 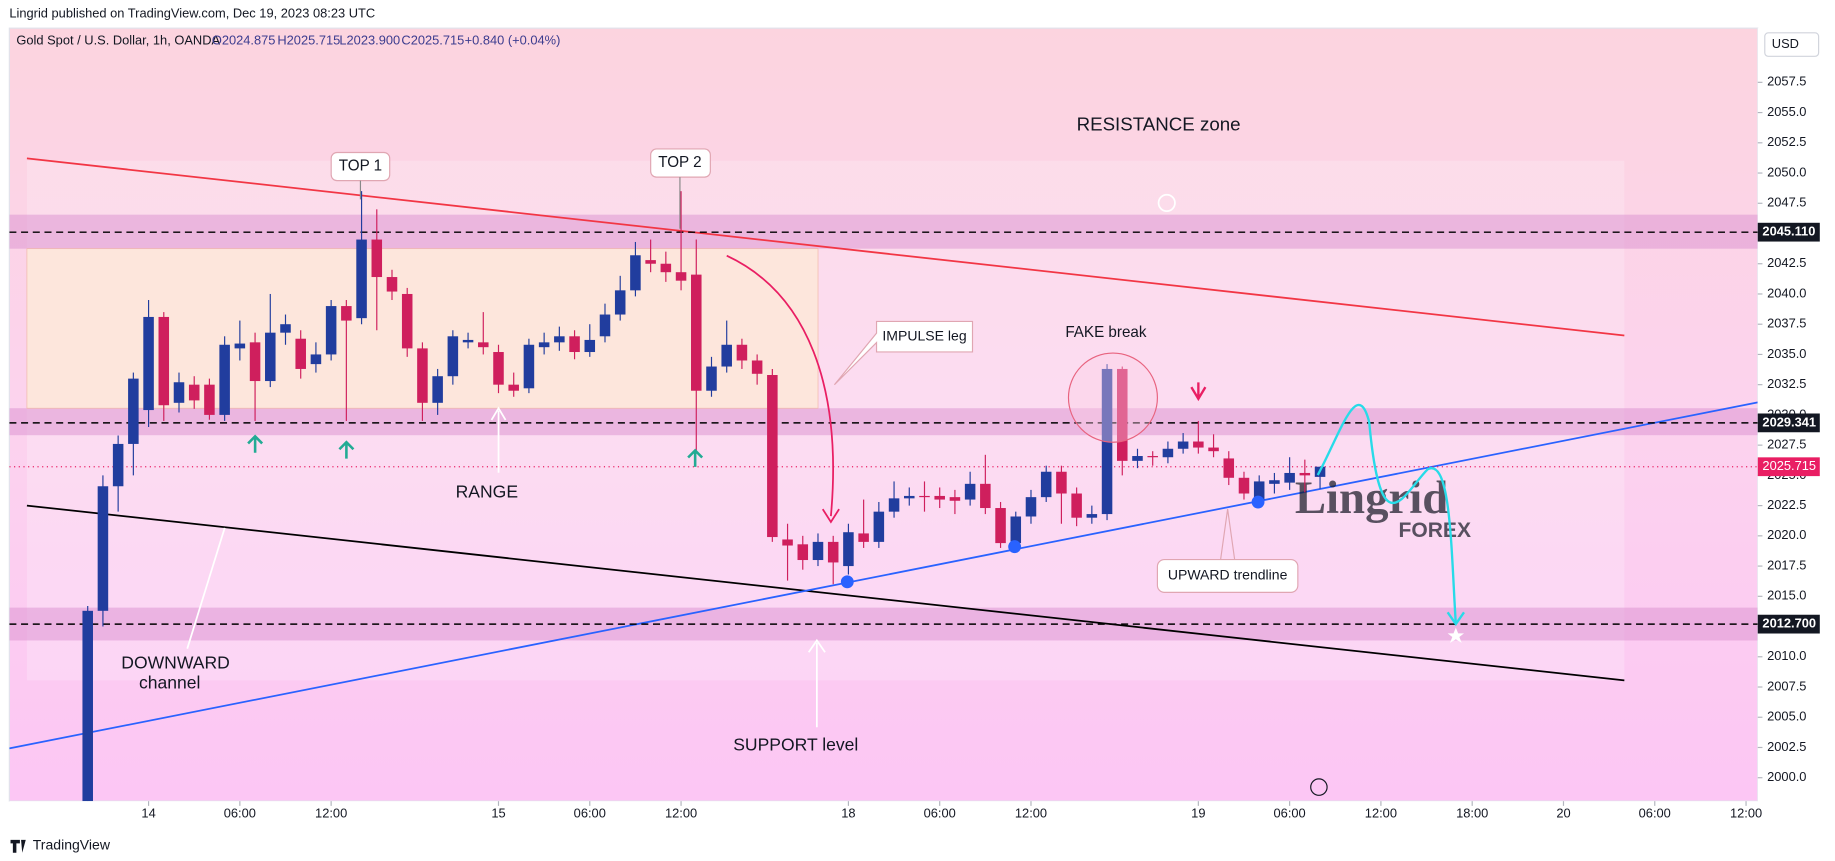 I want to click on y-tick-label: 2040.0, so click(x=1786, y=292).